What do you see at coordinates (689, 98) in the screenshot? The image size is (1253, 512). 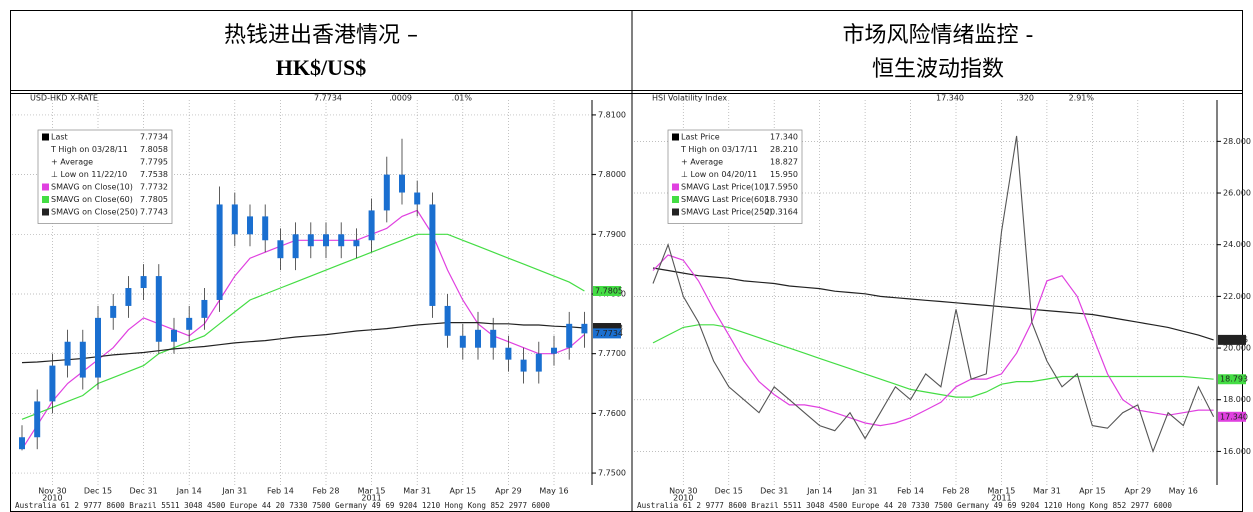 I see `ticker-text: HSI Volatility Index` at bounding box center [689, 98].